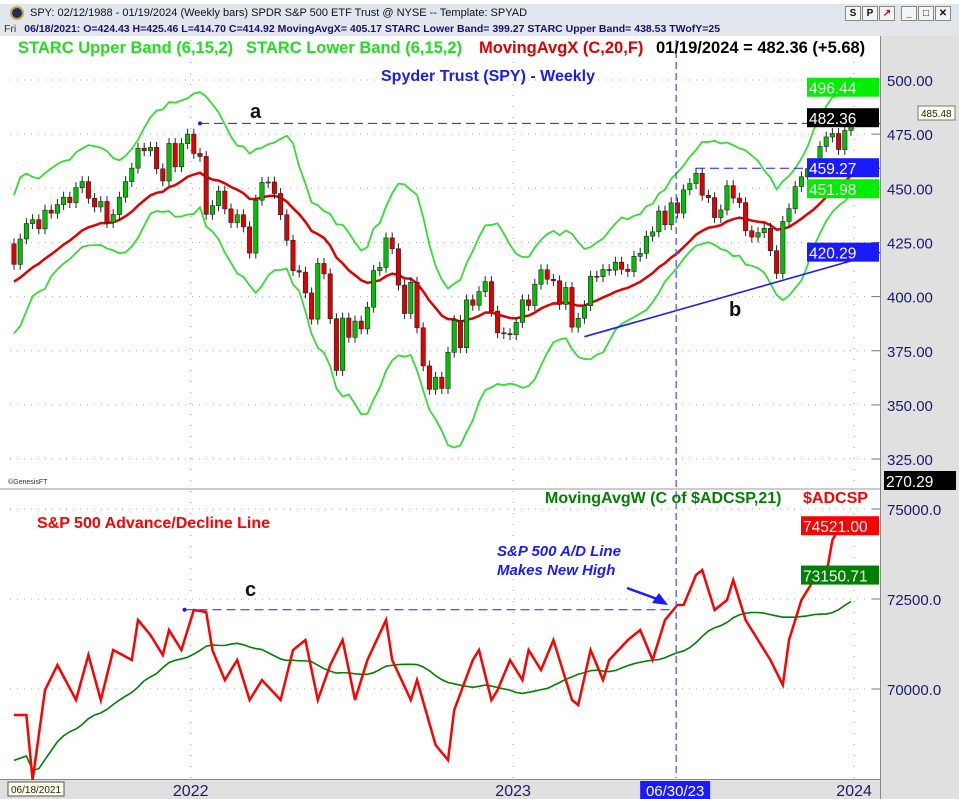 This screenshot has height=799, width=959. What do you see at coordinates (910, 243) in the screenshot?
I see `price-tick-label: 425.00` at bounding box center [910, 243].